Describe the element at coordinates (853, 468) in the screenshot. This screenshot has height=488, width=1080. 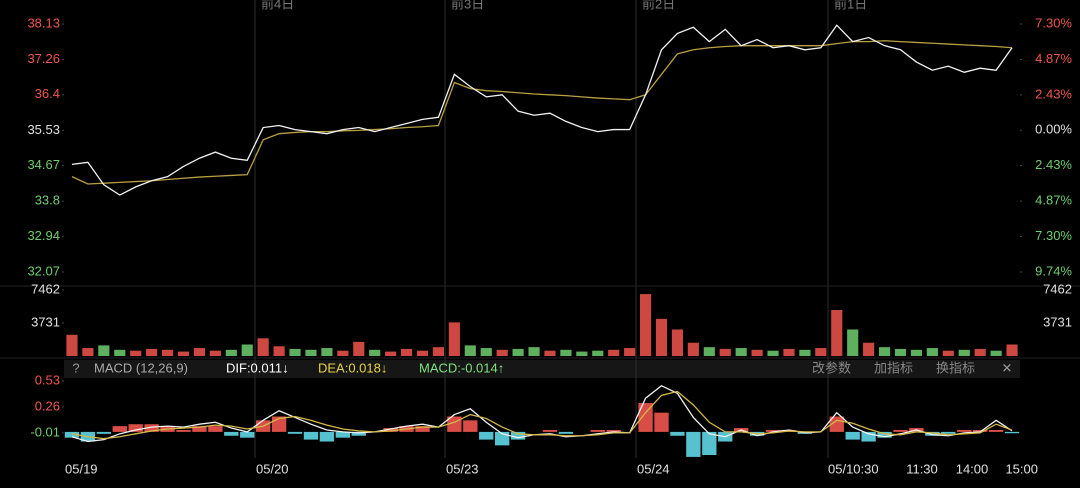
I see `time-label: 05/10:30` at that location.